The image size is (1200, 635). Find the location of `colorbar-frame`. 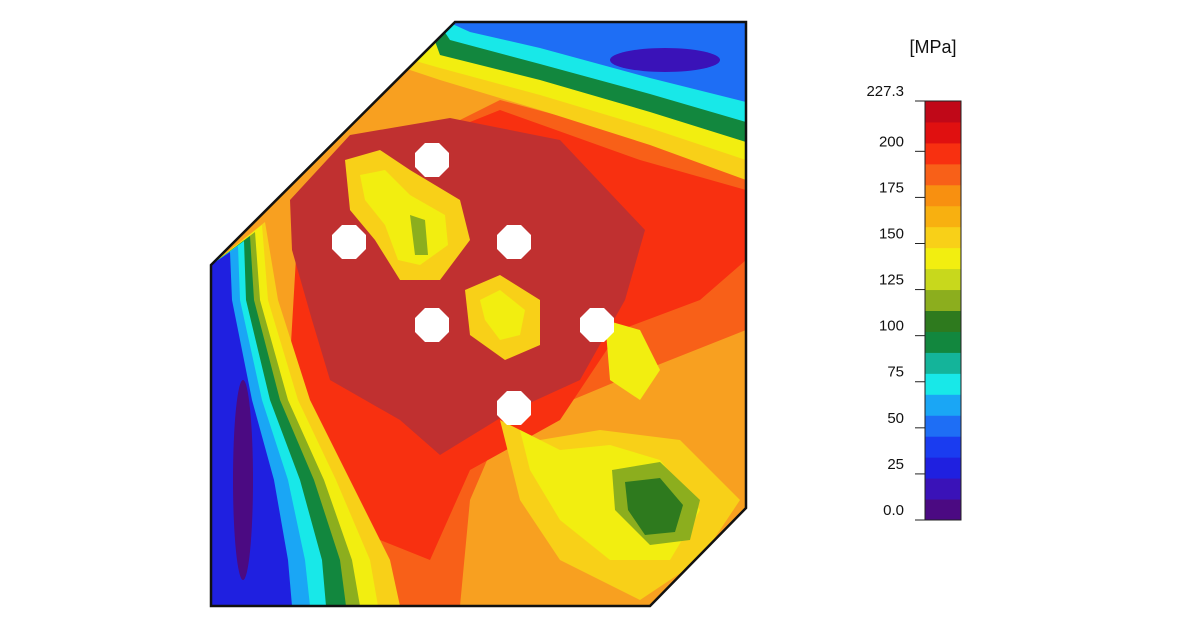

colorbar-frame is located at coordinates (943, 310).